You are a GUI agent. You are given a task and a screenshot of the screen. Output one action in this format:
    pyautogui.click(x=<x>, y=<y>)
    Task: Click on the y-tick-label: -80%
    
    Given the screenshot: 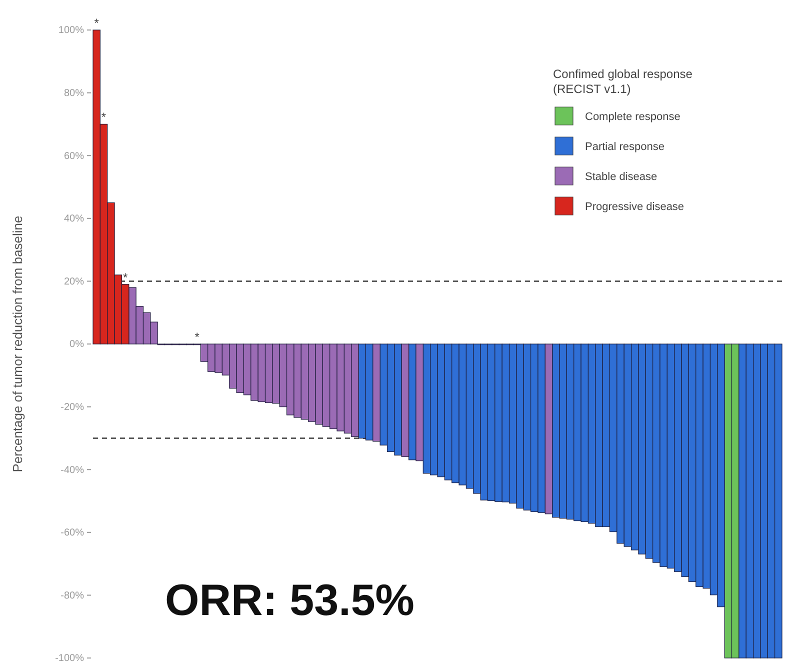 What is the action you would take?
    pyautogui.click(x=72, y=596)
    